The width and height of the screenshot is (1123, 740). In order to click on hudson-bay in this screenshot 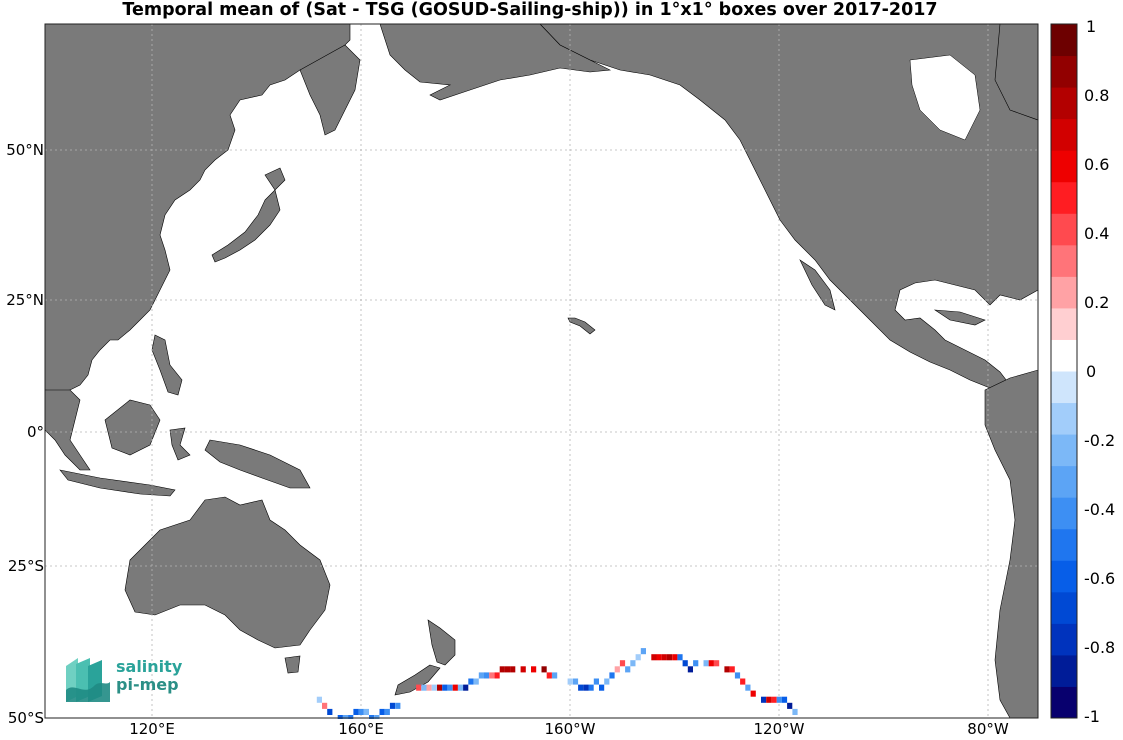, I will do `click(945, 97)`.